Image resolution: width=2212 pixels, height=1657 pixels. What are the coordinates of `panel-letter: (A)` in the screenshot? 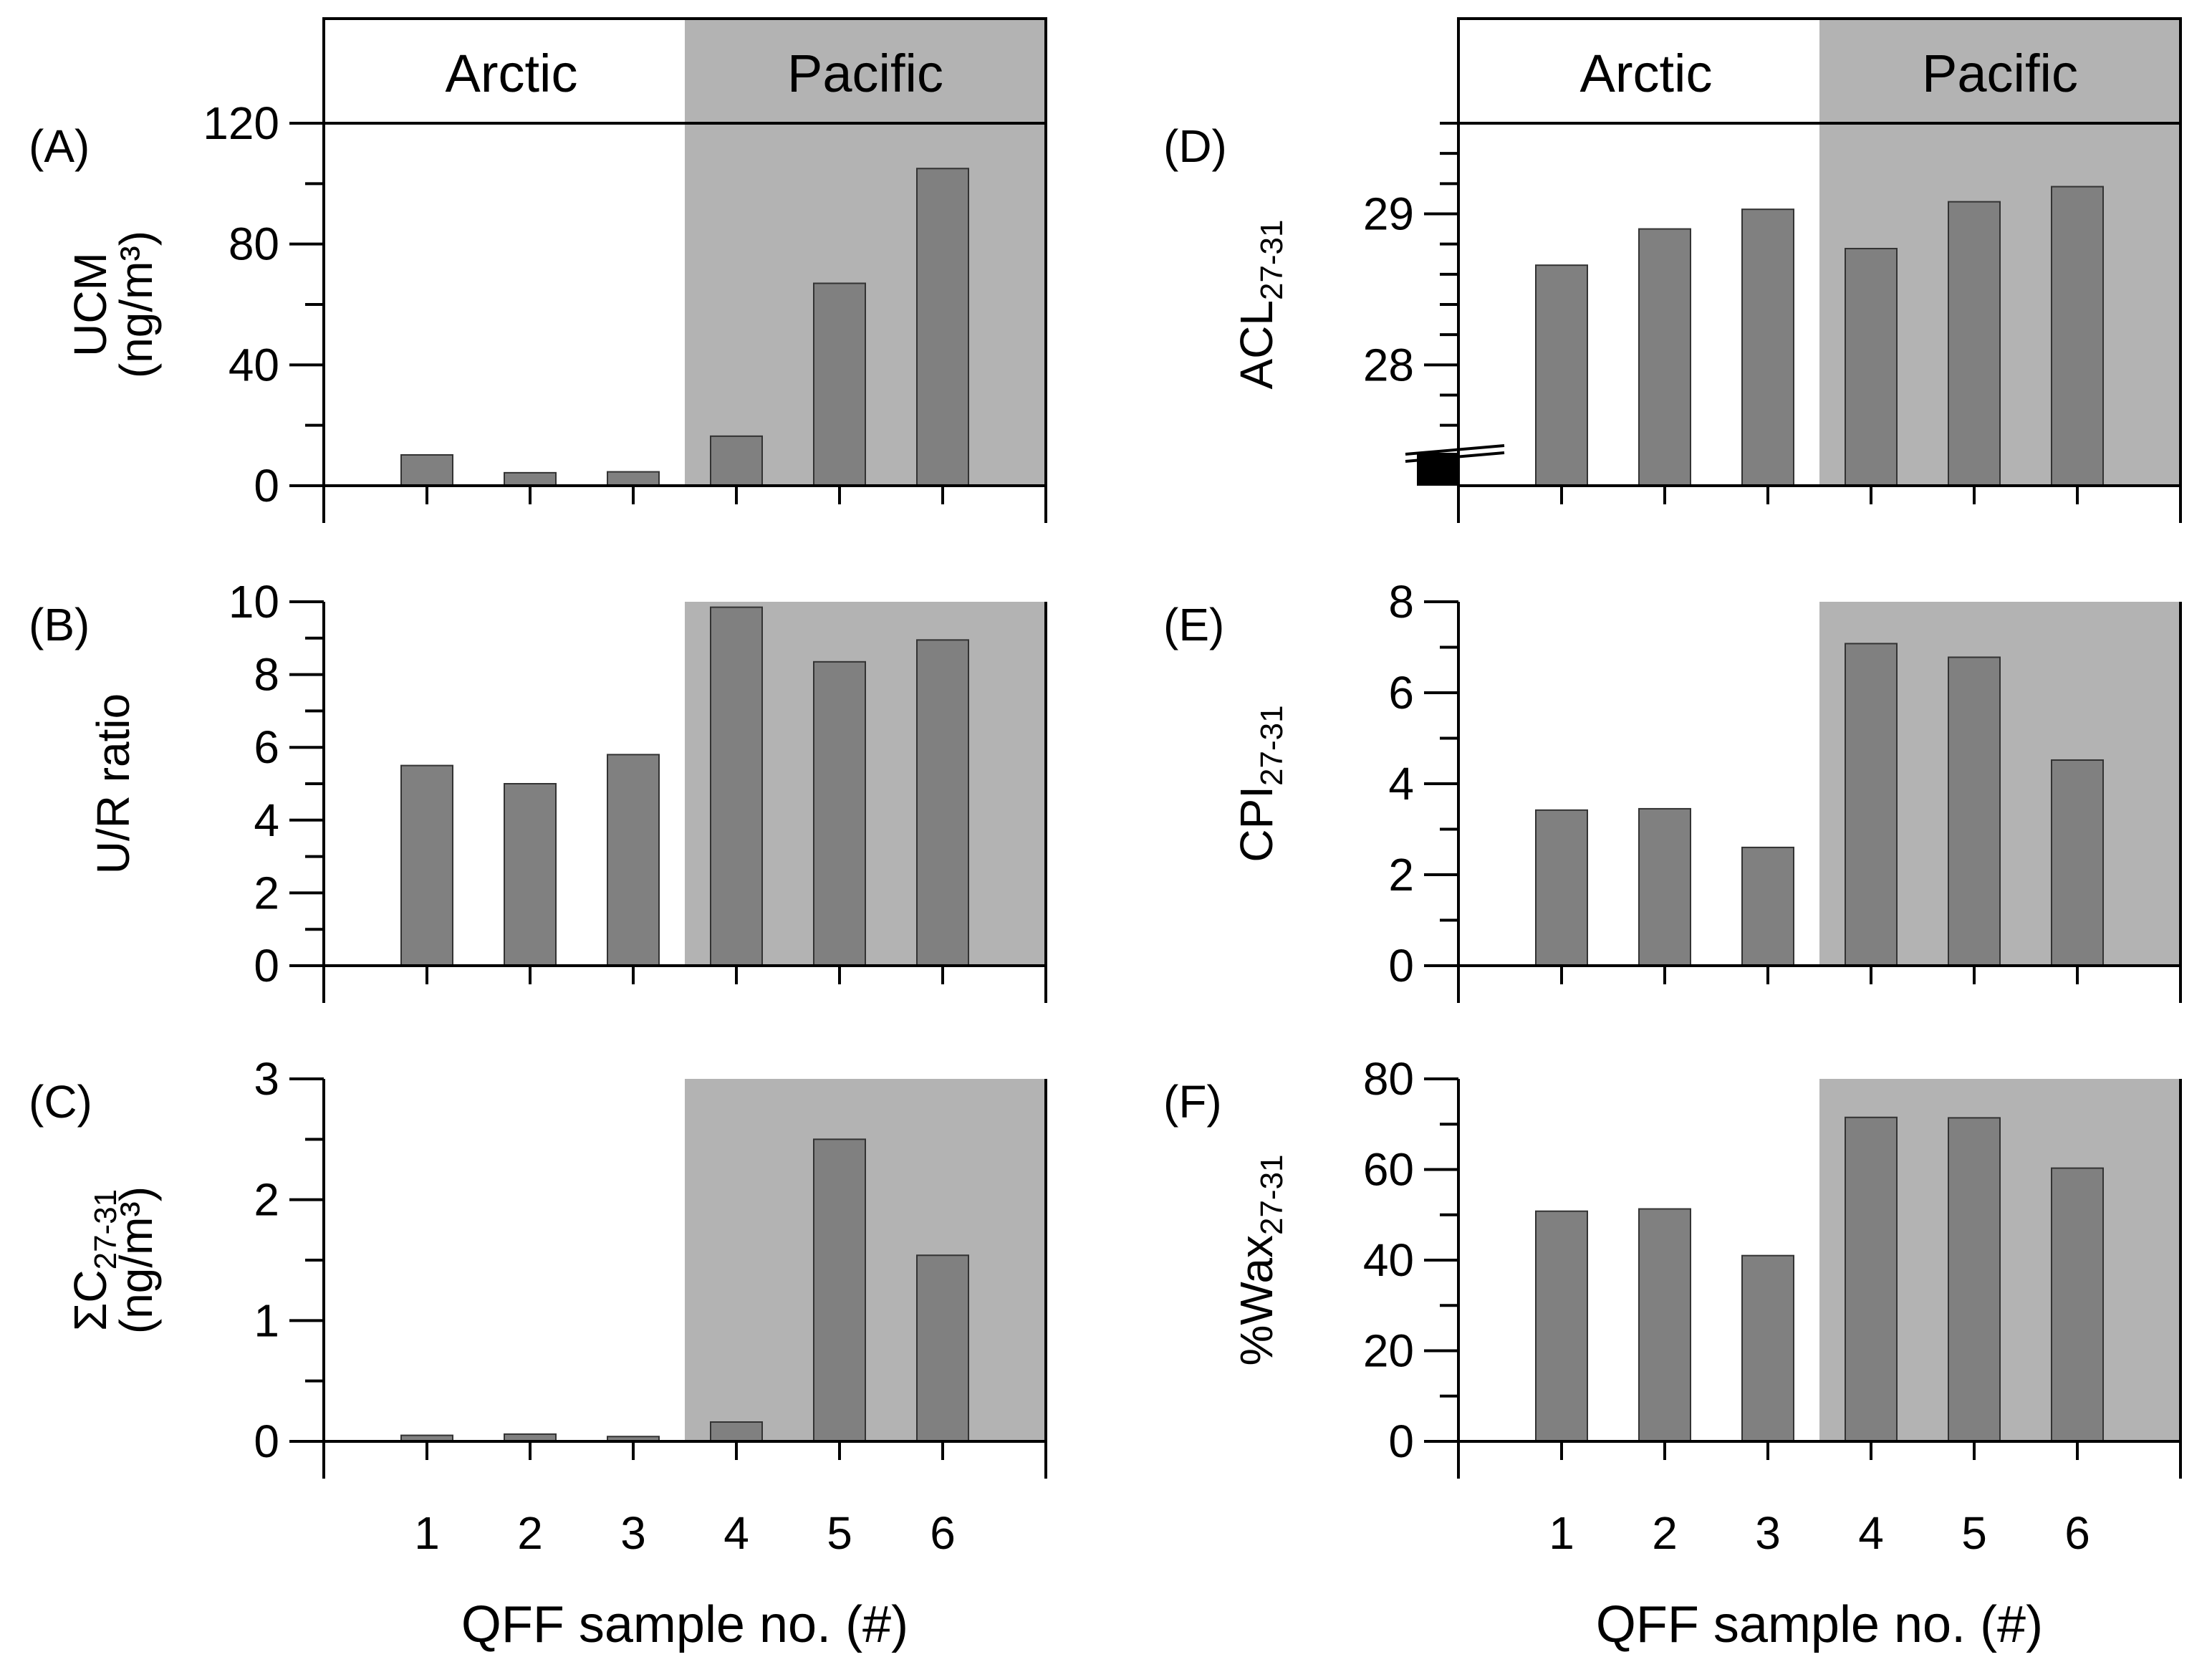 It's located at (59, 146).